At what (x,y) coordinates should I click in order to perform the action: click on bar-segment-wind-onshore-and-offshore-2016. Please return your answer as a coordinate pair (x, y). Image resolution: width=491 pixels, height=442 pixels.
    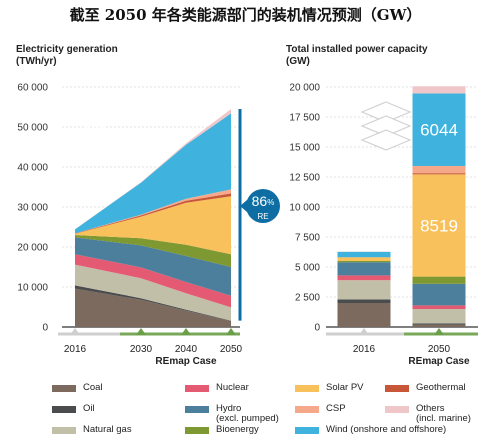
    Looking at the image, I should click on (364, 254).